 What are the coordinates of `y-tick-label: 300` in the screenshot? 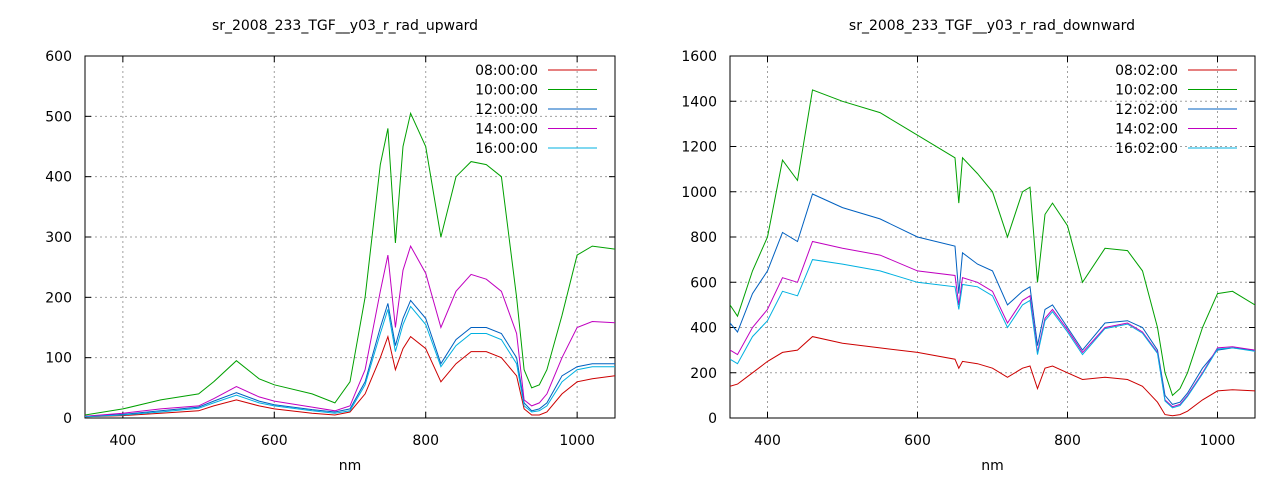 It's located at (58, 238).